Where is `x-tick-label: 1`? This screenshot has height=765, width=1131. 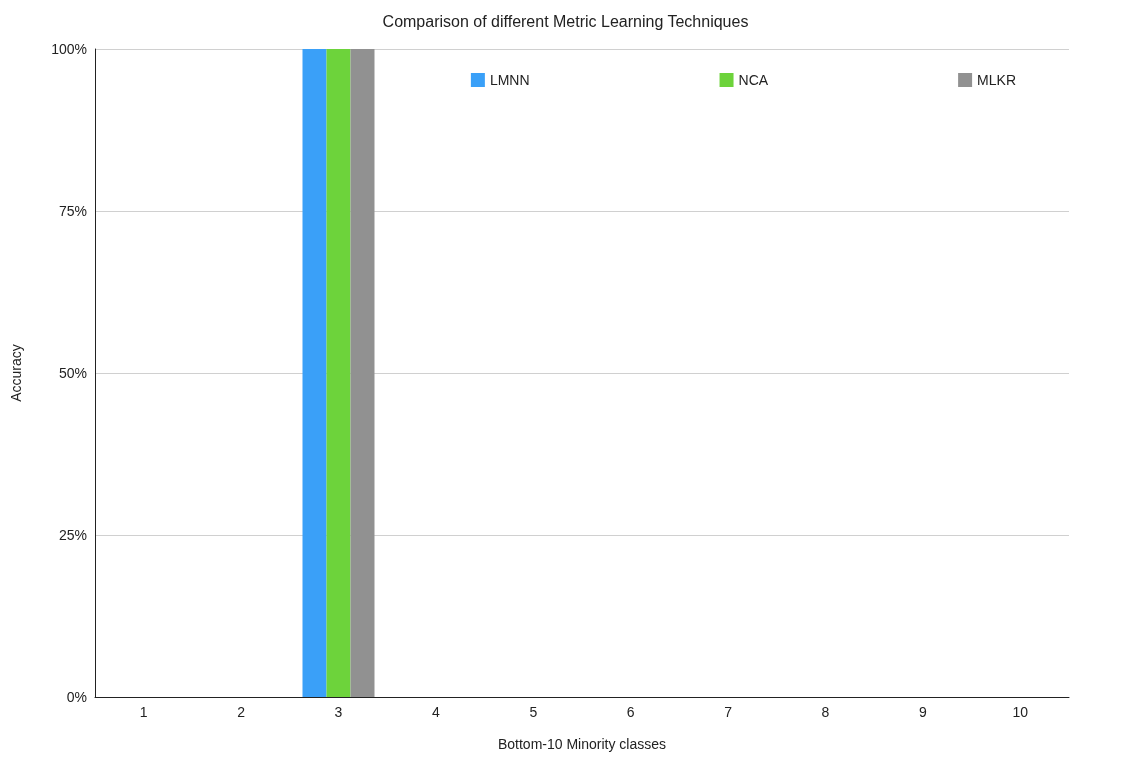
x-tick-label: 1 is located at coordinates (143, 712).